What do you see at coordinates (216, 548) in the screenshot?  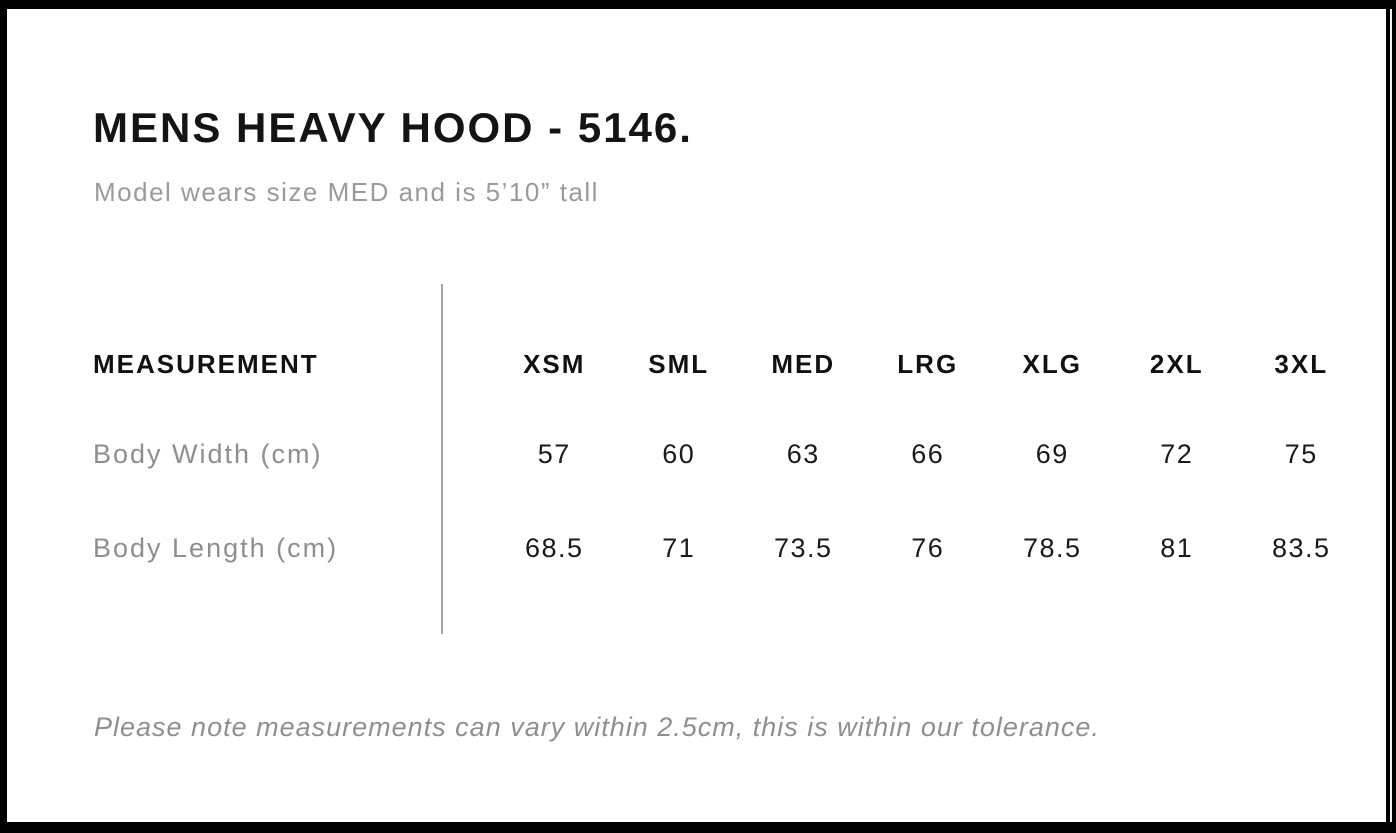 I see `row-label: Body Length (cm)` at bounding box center [216, 548].